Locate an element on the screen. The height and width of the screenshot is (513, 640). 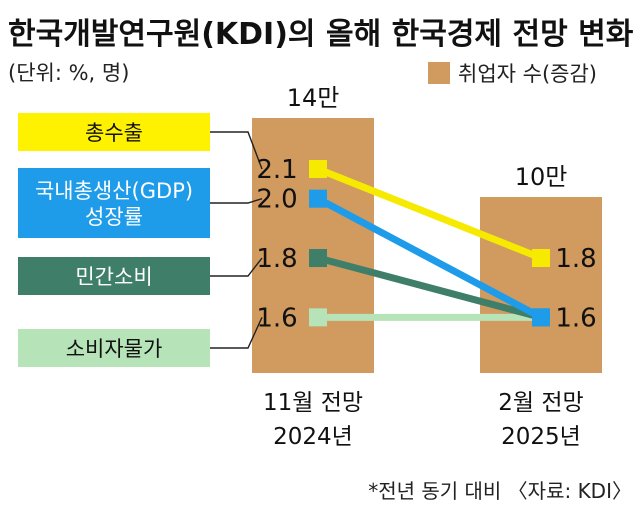
value-label: 2.0 is located at coordinates (276, 200).